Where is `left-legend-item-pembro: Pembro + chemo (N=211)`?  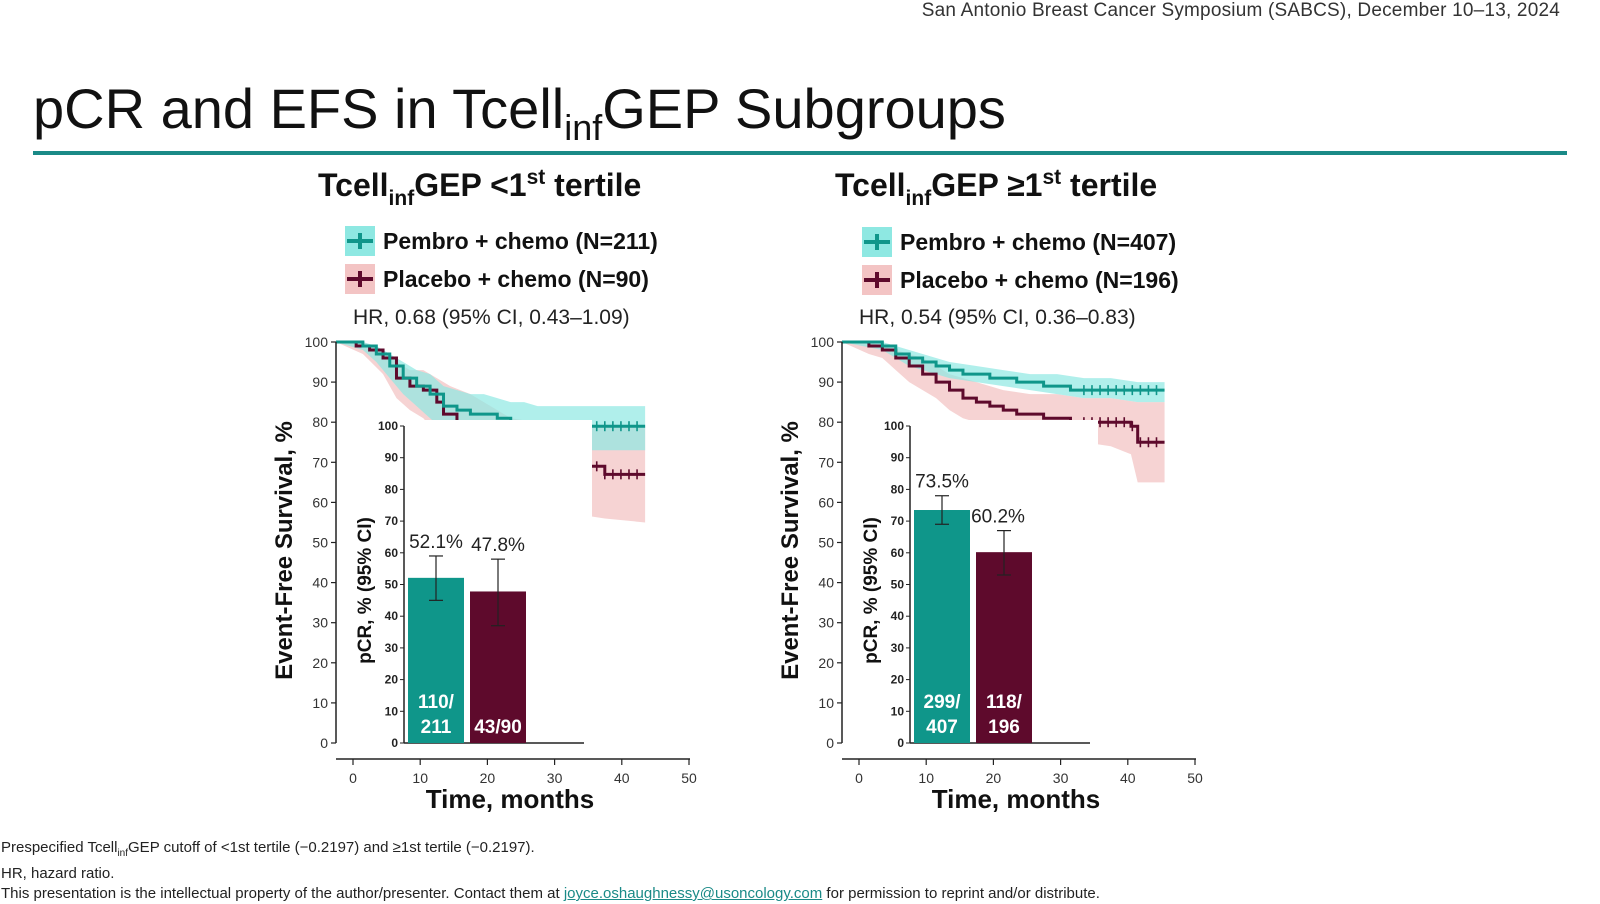
left-legend-item-pembro: Pembro + chemo (N=211) is located at coordinates (501, 241).